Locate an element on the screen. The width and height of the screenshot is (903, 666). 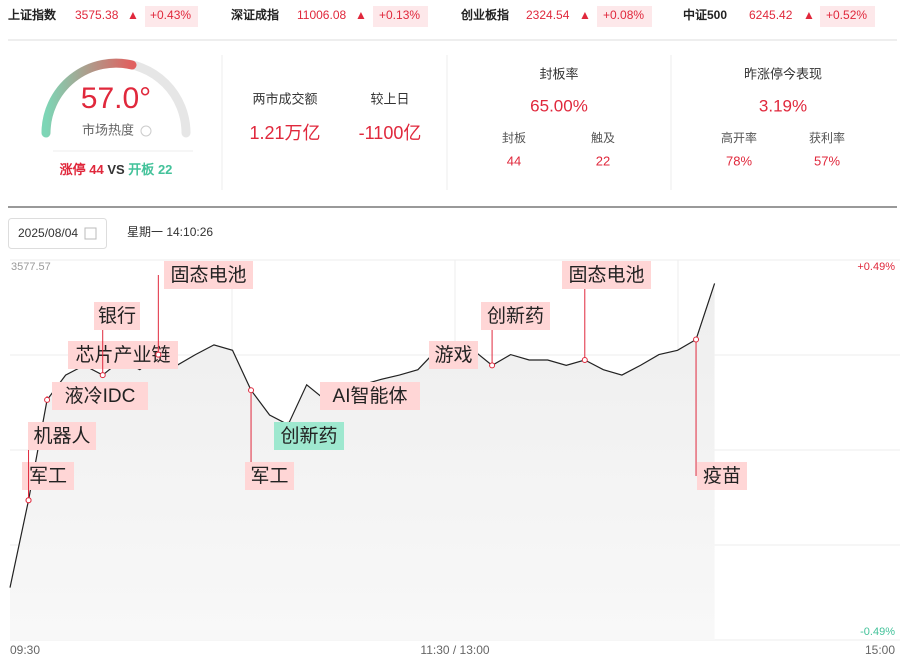
event-tag: 机器人 is located at coordinates (60, 463).